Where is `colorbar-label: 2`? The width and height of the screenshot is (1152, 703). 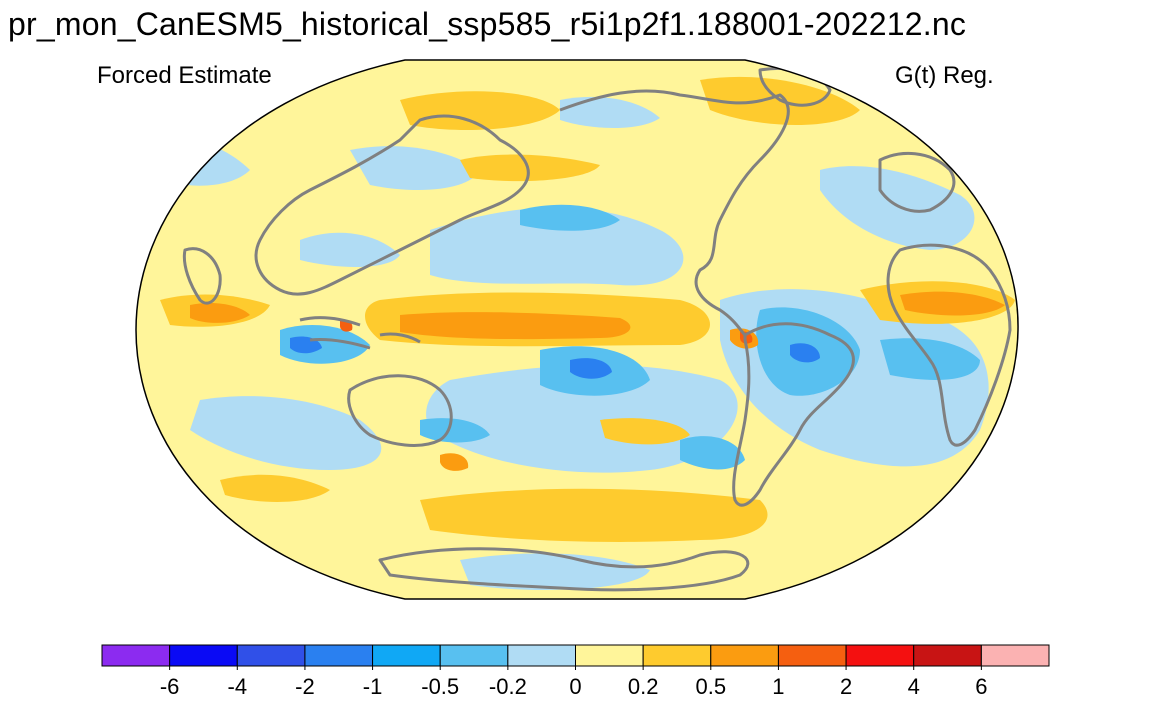
colorbar-label: 2 is located at coordinates (846, 686).